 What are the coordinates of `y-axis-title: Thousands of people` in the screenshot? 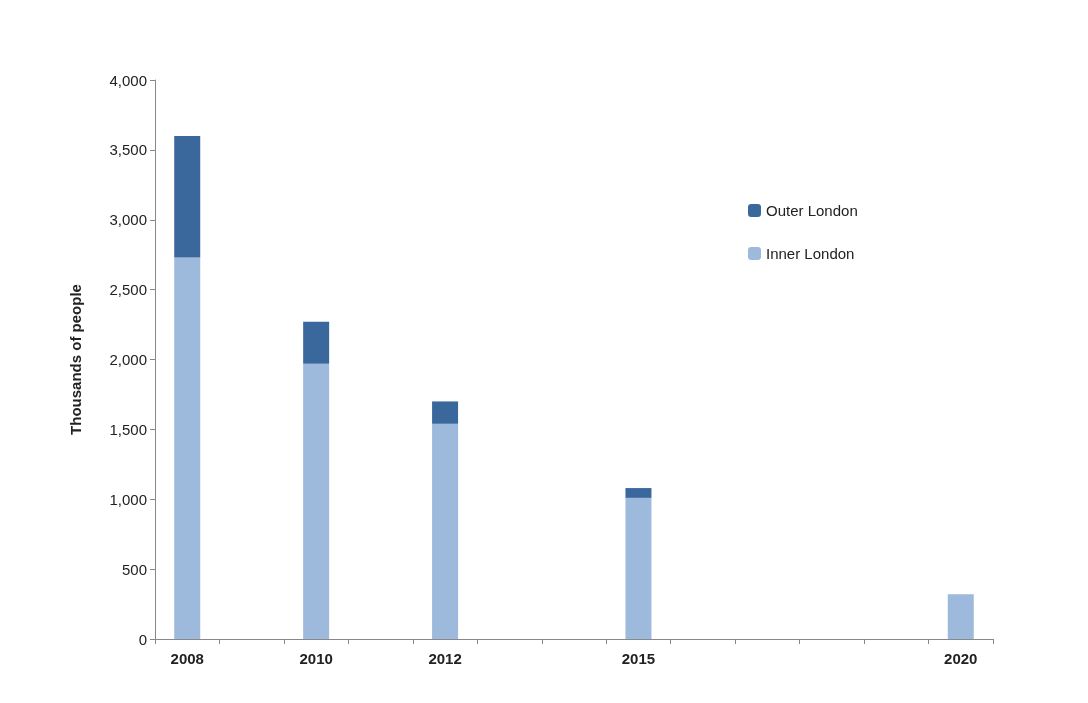 It's located at (75, 359).